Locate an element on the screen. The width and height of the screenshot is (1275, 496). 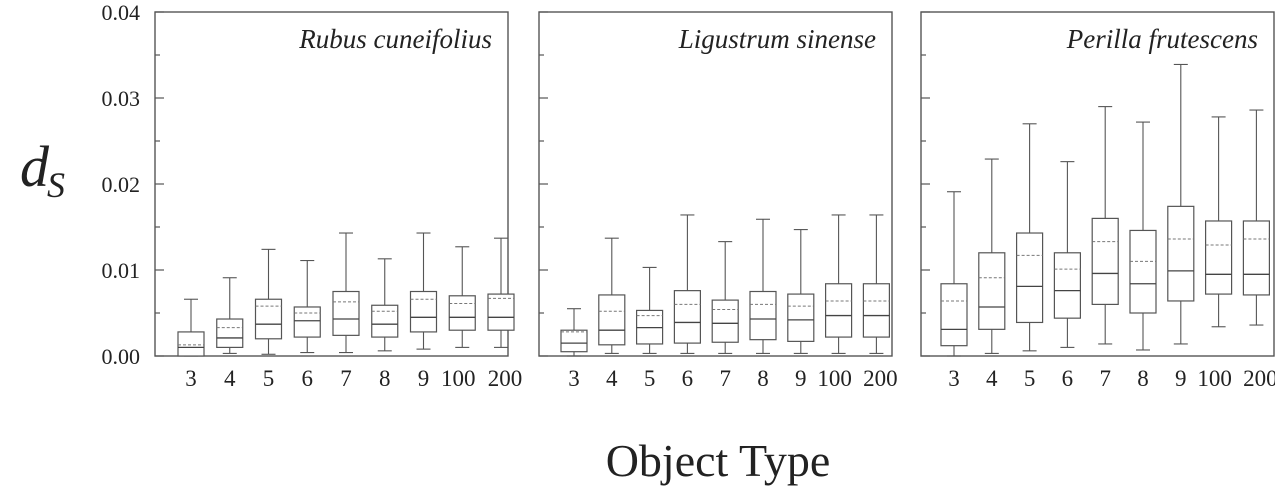
y-tick-label: 0.02 is located at coordinates (121, 184).